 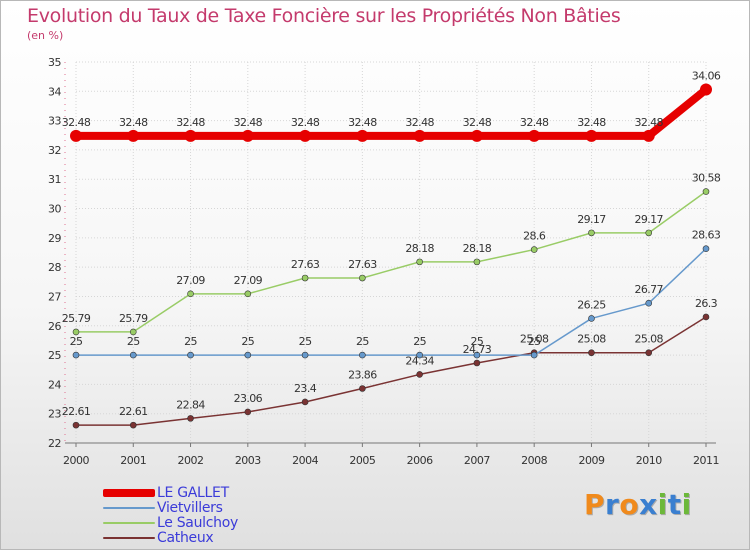 I want to click on x-tick-label: 2000, so click(x=76, y=460).